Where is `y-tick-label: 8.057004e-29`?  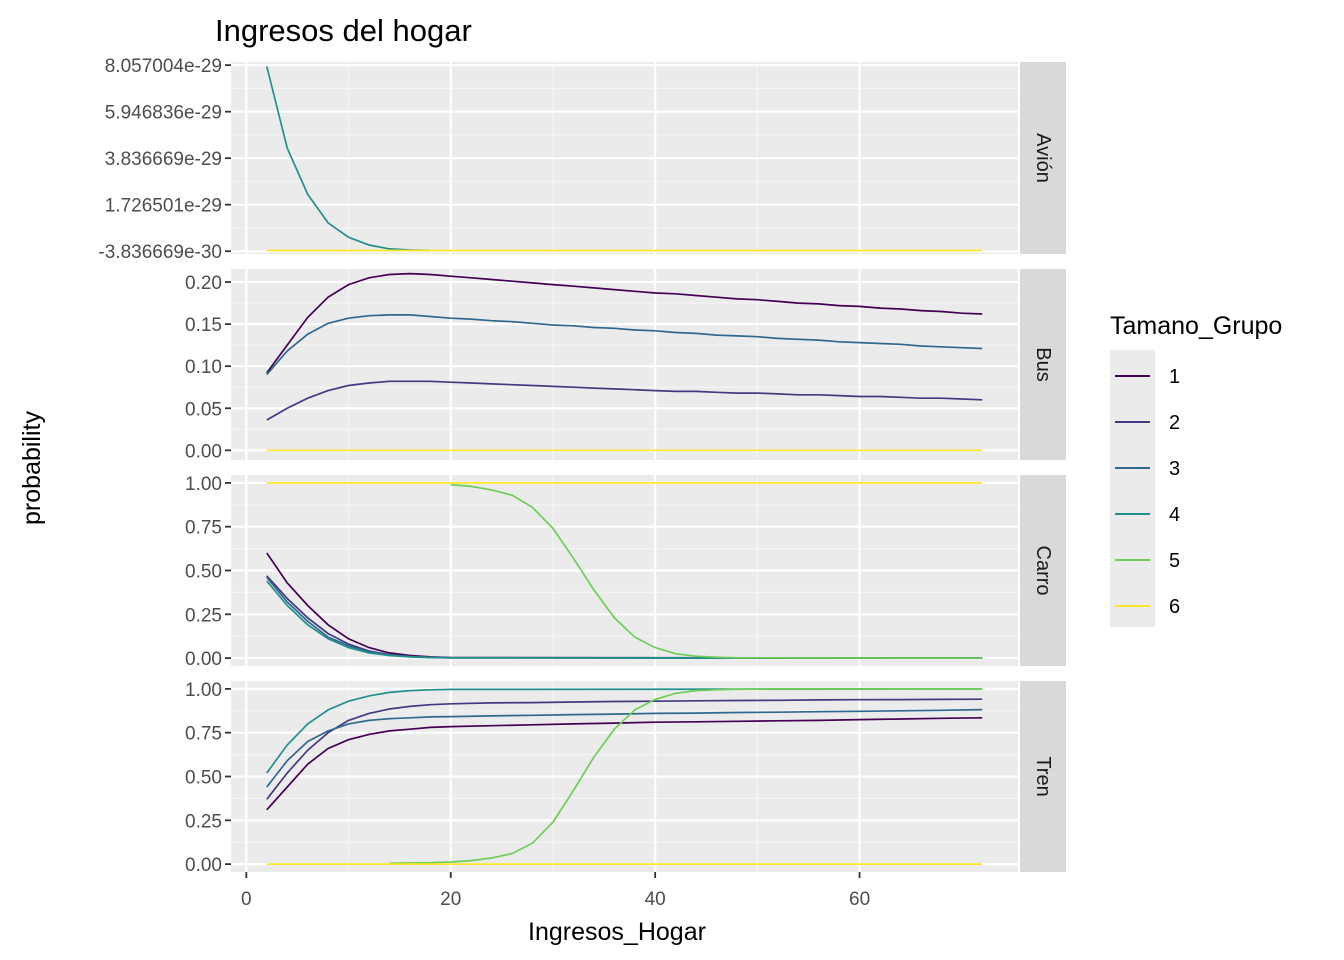 y-tick-label: 8.057004e-29 is located at coordinates (163, 66).